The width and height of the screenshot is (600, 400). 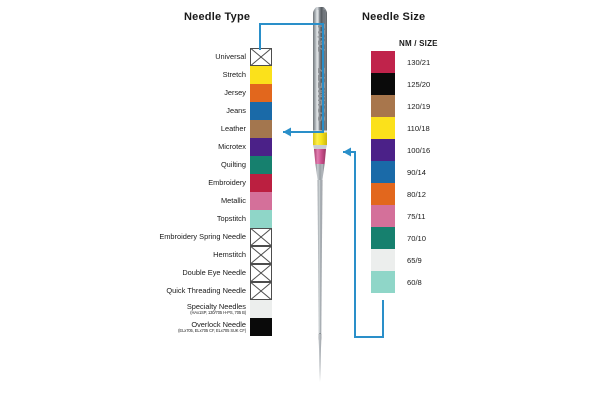 I want to click on needle-type-sublabel: (HAx1SP, 130/705 H-PS, 705 B), so click(x=218, y=312).